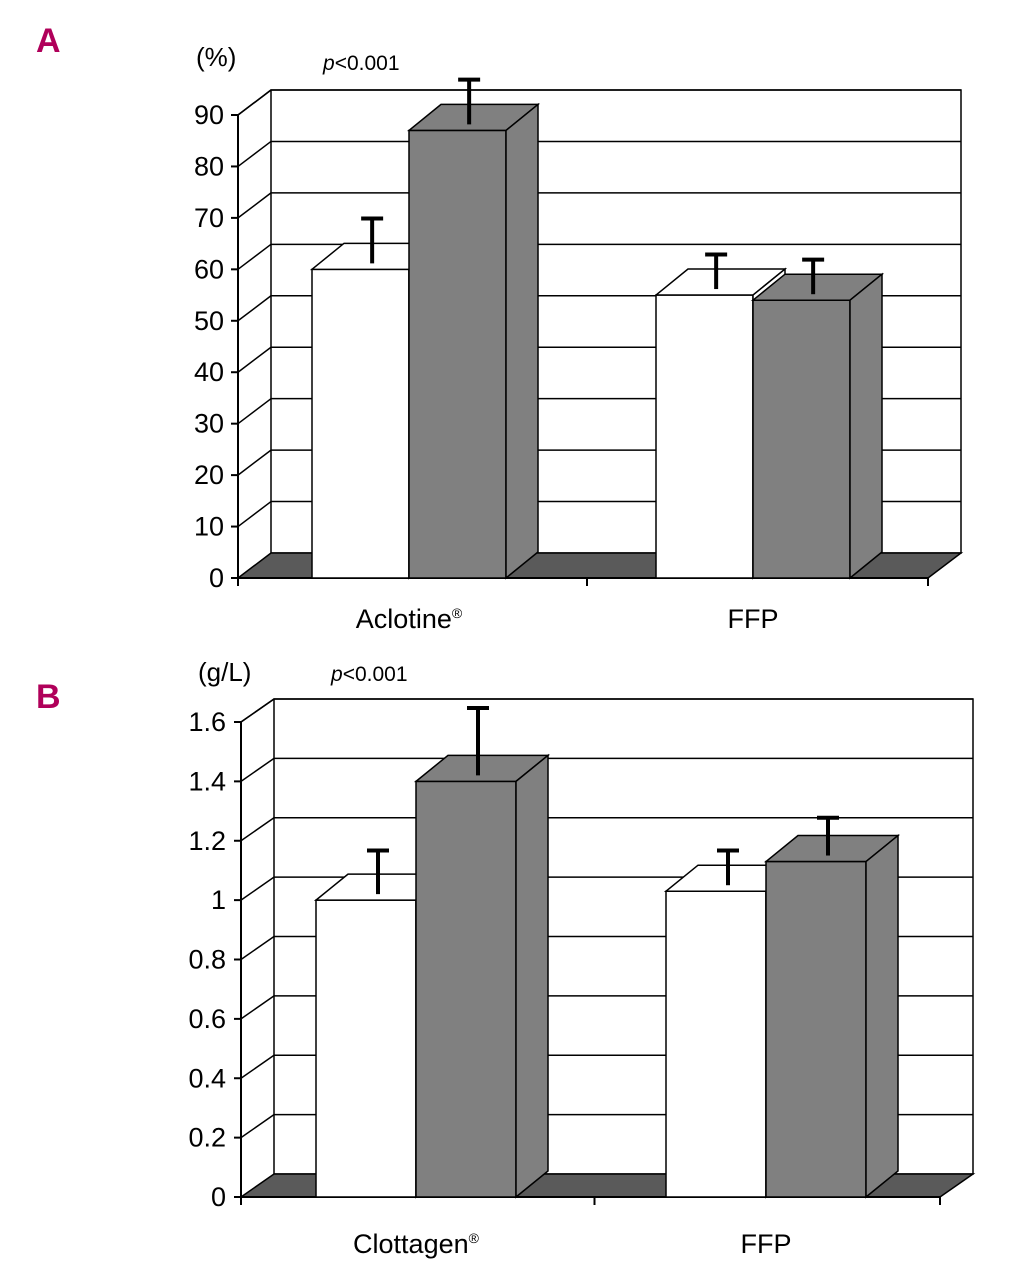  What do you see at coordinates (48, 697) in the screenshot?
I see `panel-b-letter: B` at bounding box center [48, 697].